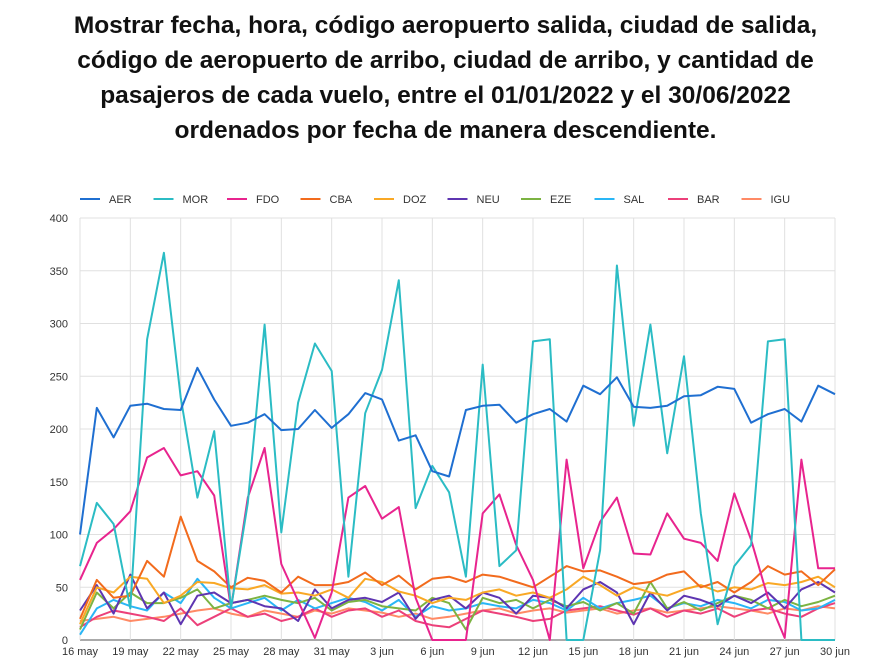  What do you see at coordinates (835, 652) in the screenshot?
I see `x-tick-label: 30 jun` at bounding box center [835, 652].